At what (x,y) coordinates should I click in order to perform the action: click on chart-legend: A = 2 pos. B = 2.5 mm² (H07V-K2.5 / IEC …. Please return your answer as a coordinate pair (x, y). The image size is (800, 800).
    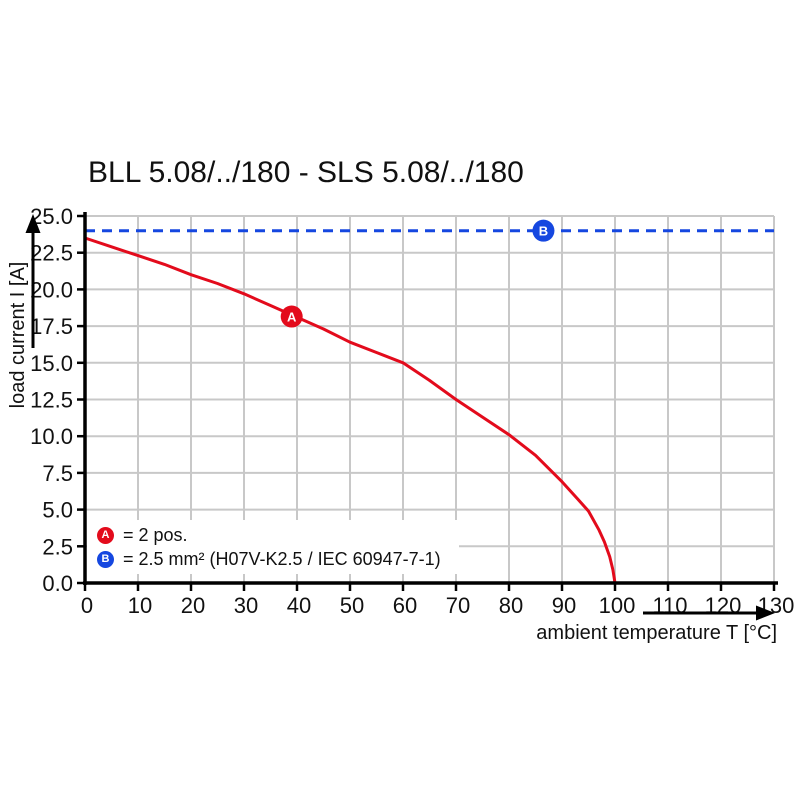
    Looking at the image, I should click on (273, 547).